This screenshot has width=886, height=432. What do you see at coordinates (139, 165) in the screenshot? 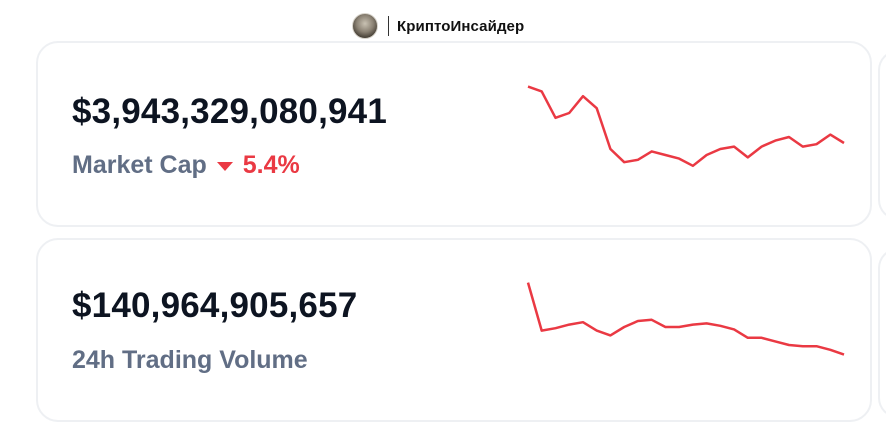
I see `market-cap-label: Market Cap` at bounding box center [139, 165].